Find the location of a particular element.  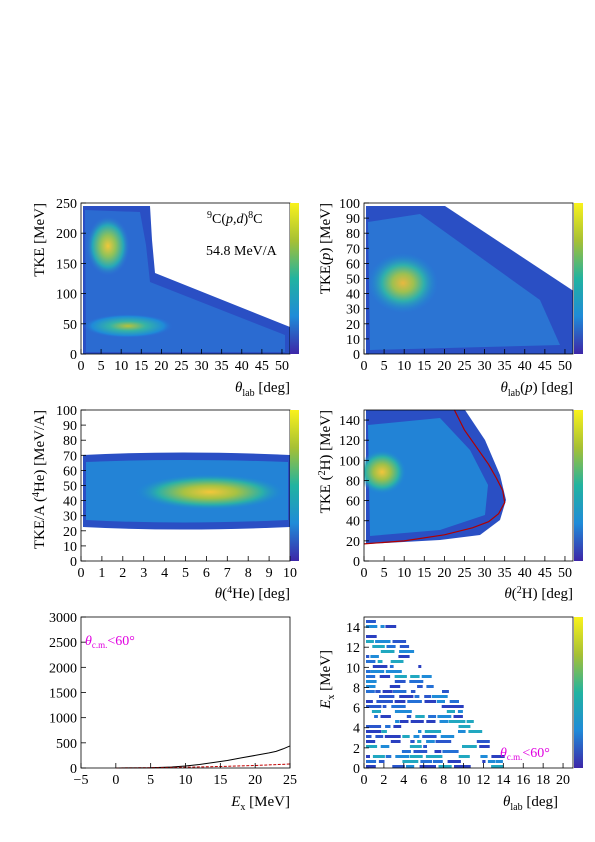

y-tick-label: 140 is located at coordinates (349, 421).